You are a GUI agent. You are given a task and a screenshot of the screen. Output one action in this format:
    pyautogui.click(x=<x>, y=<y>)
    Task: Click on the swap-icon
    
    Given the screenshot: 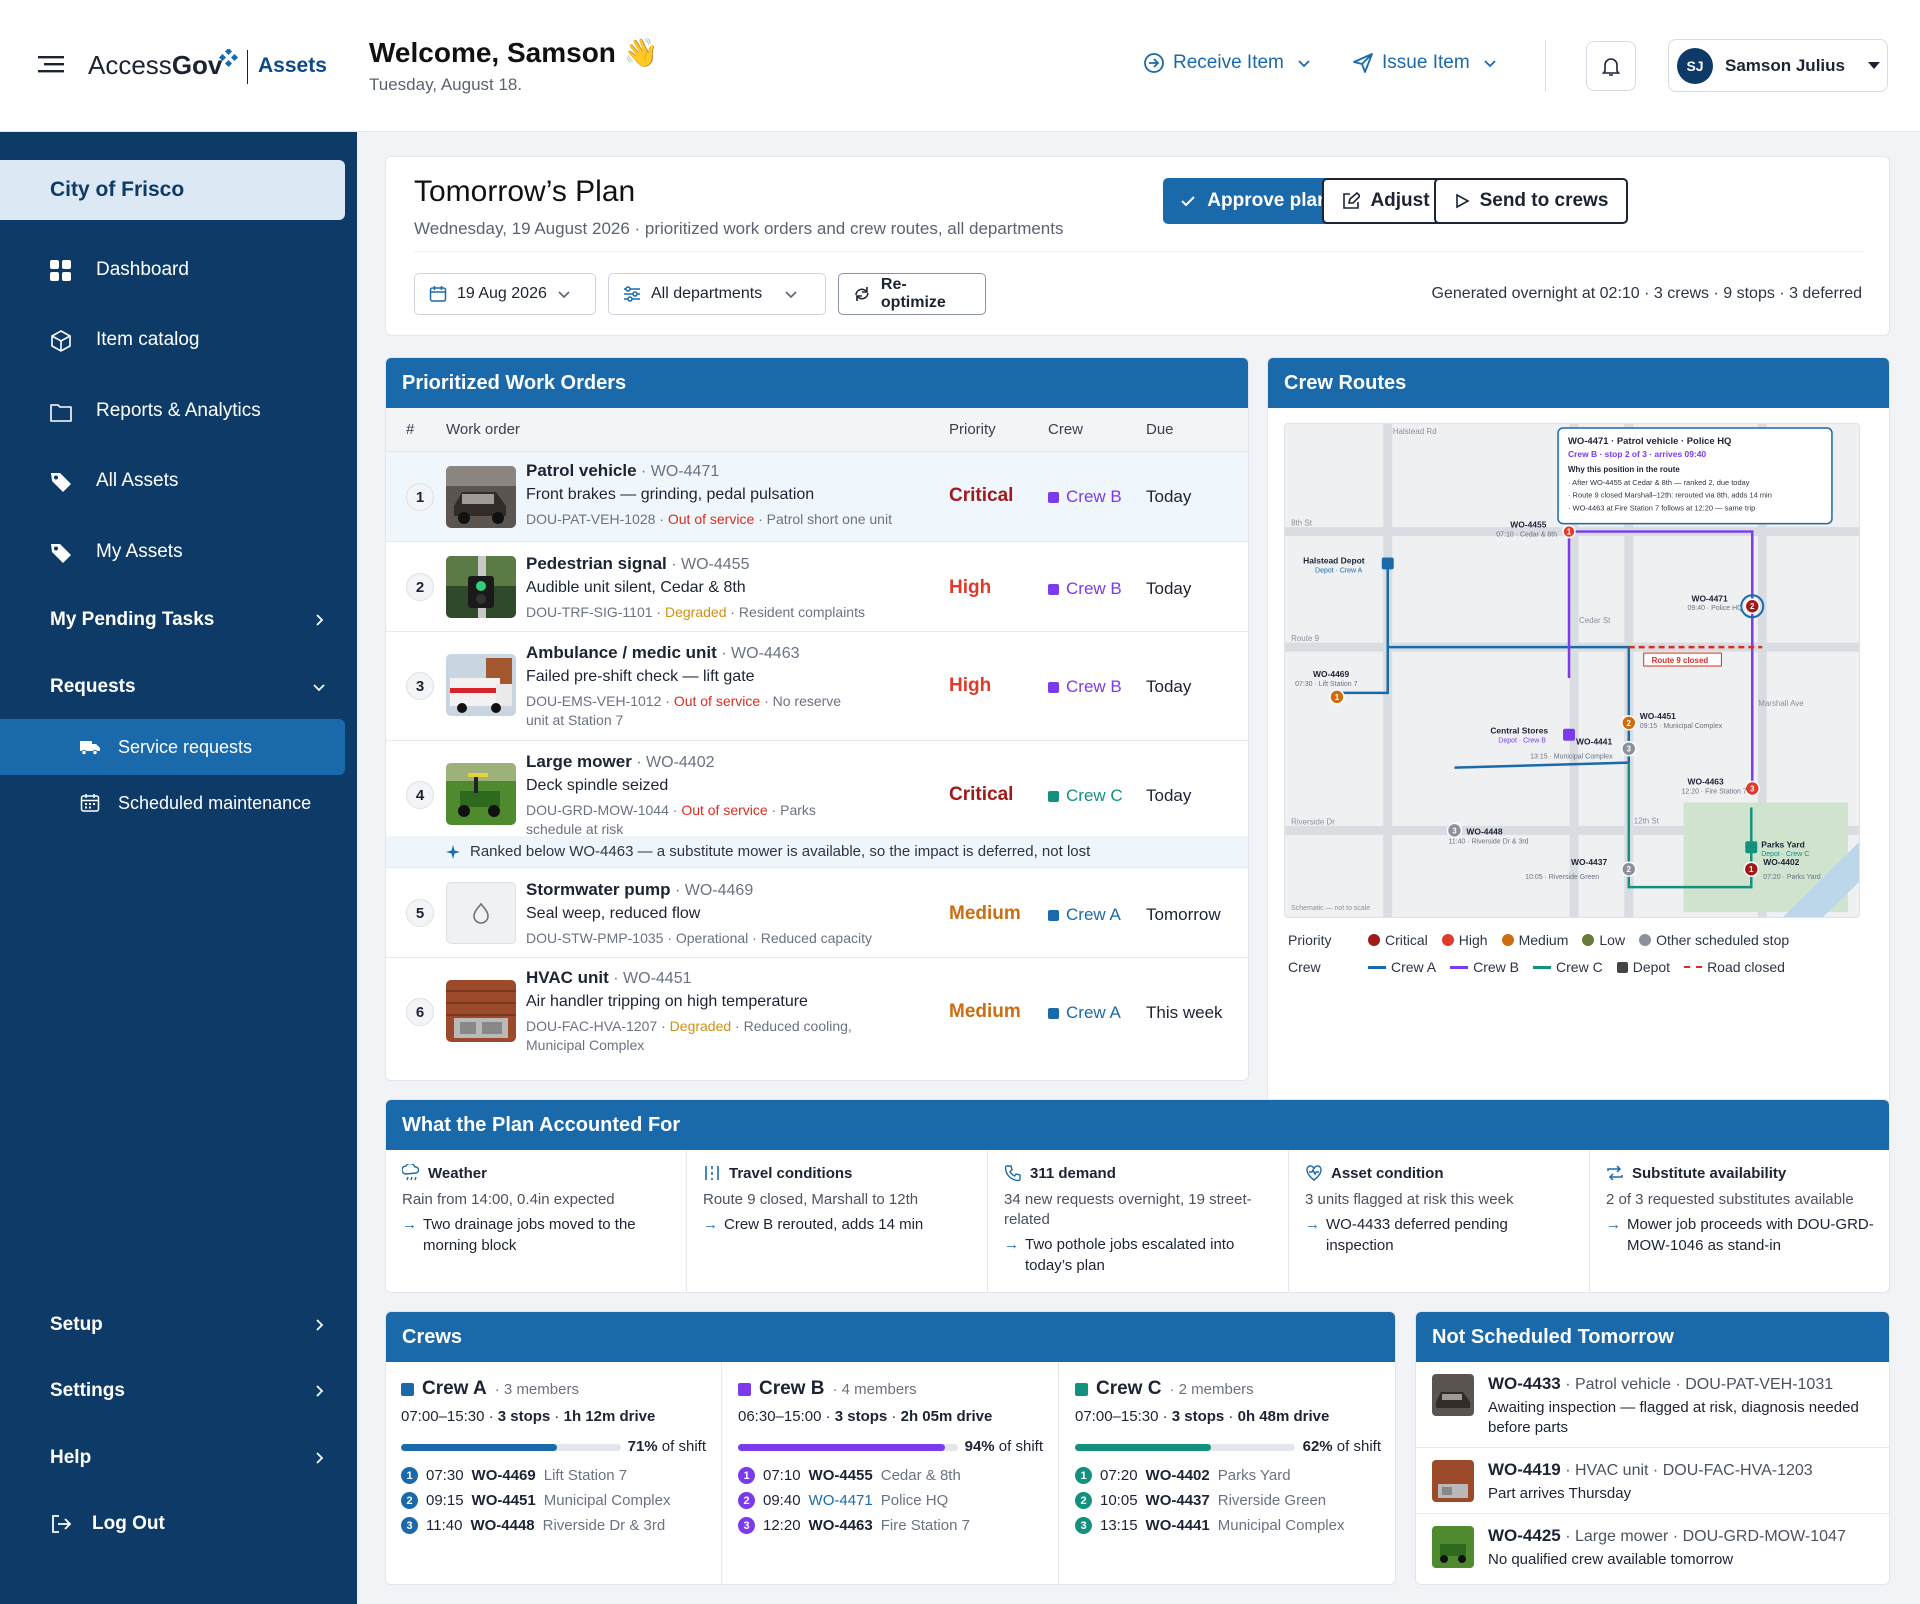 What is the action you would take?
    pyautogui.click(x=1615, y=1173)
    